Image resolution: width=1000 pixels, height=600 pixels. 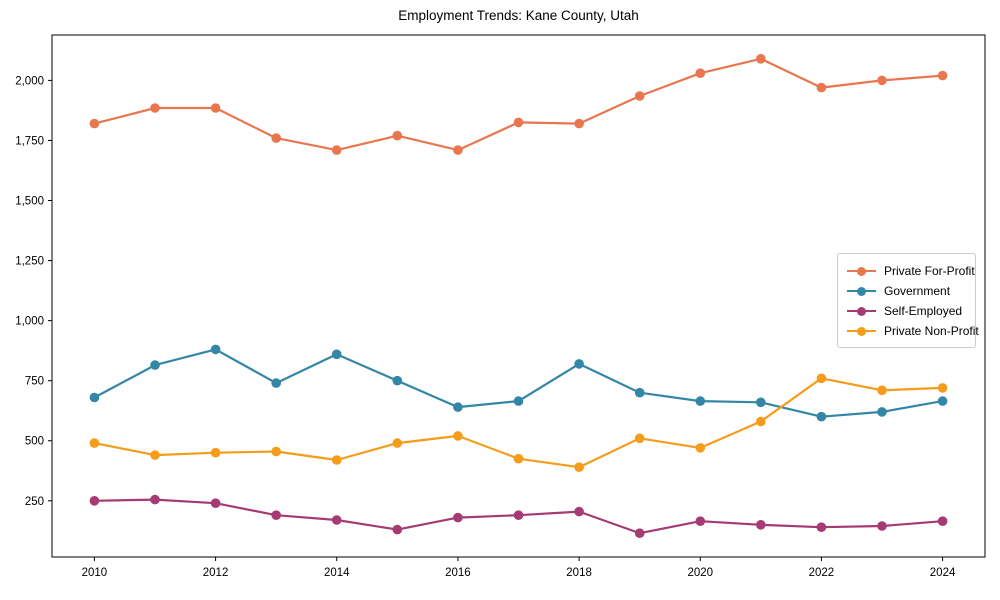 I want to click on data-point-private-for-profit-2015, so click(x=397, y=135).